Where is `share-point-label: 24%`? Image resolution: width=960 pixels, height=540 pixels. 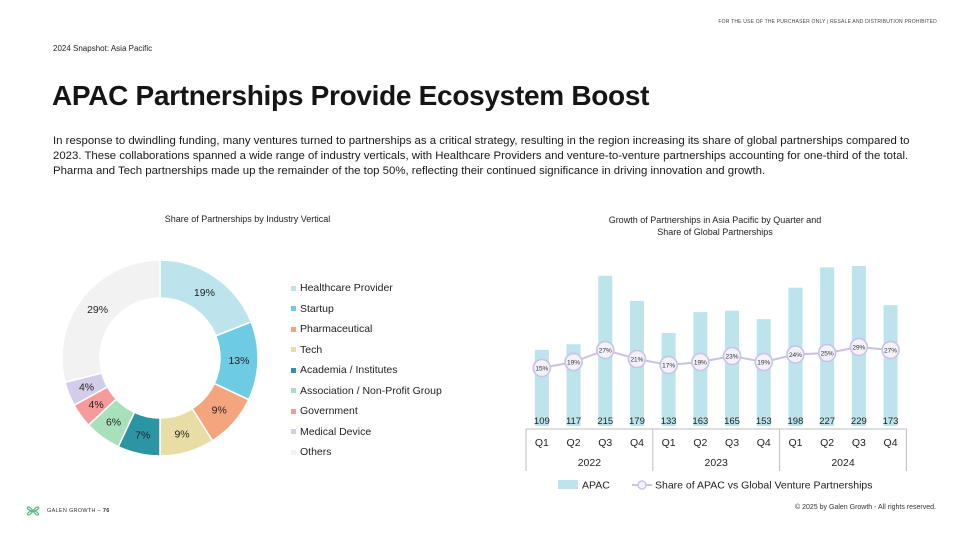 share-point-label: 24% is located at coordinates (795, 355).